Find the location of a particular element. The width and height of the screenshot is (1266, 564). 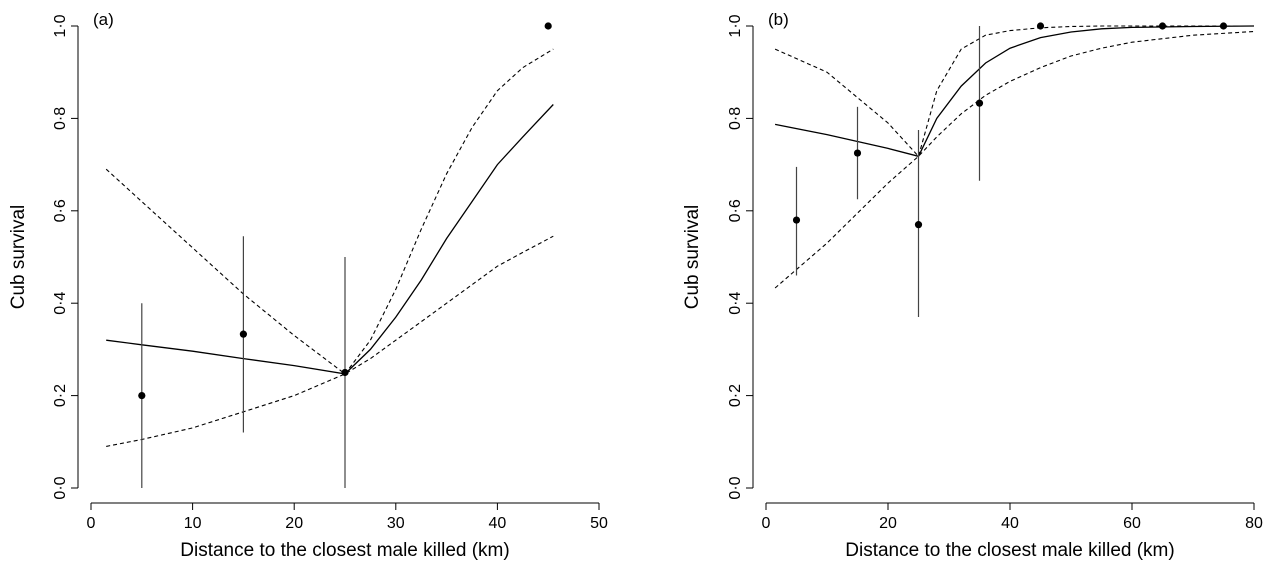

x-tick-label: 60 is located at coordinates (1132, 523).